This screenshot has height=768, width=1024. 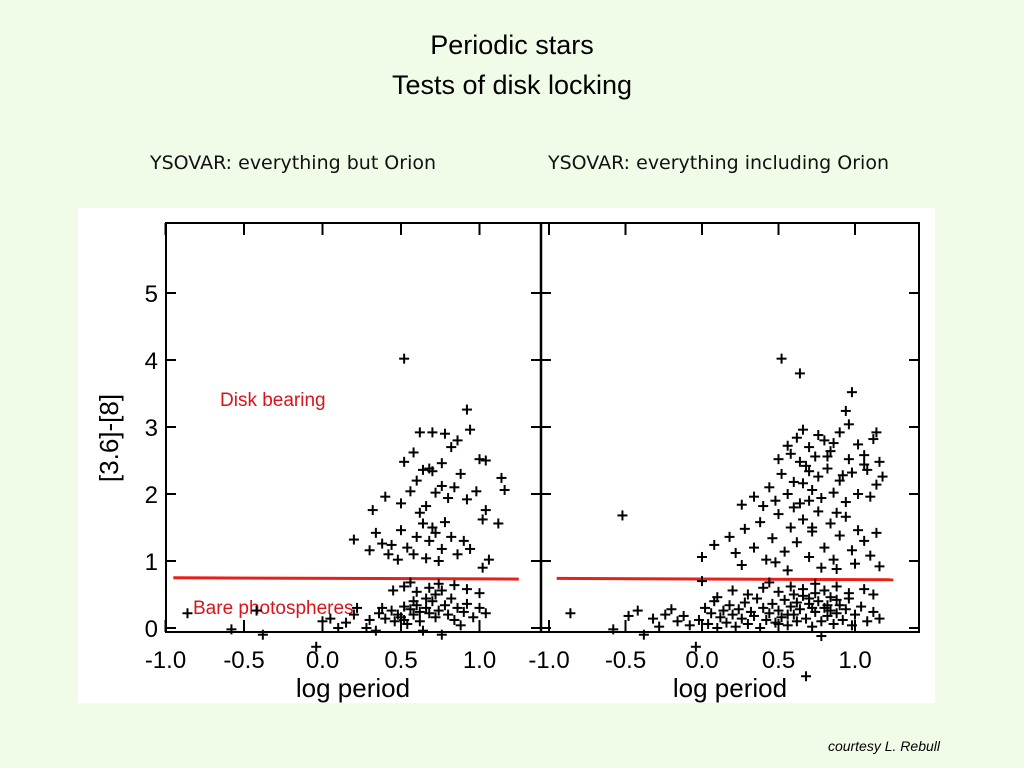 What do you see at coordinates (346, 578) in the screenshot?
I see `left-threshold-line` at bounding box center [346, 578].